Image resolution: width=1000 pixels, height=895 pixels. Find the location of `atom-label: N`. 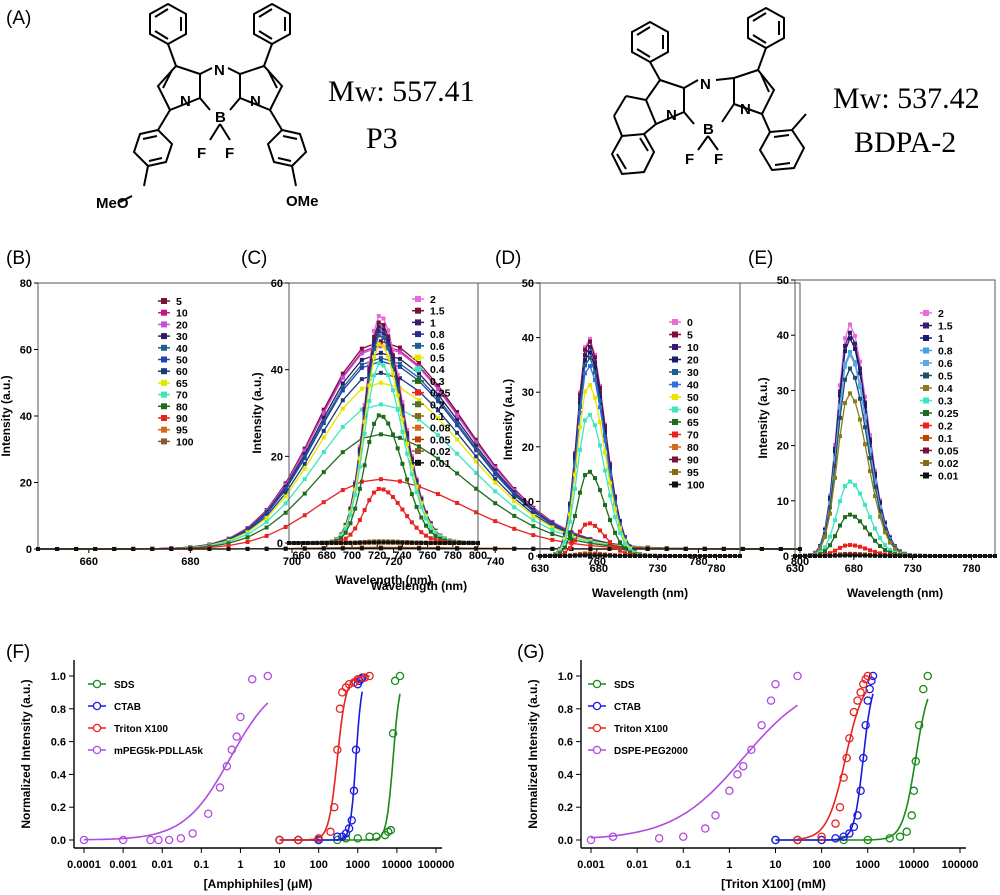

atom-label: N is located at coordinates (185, 101).